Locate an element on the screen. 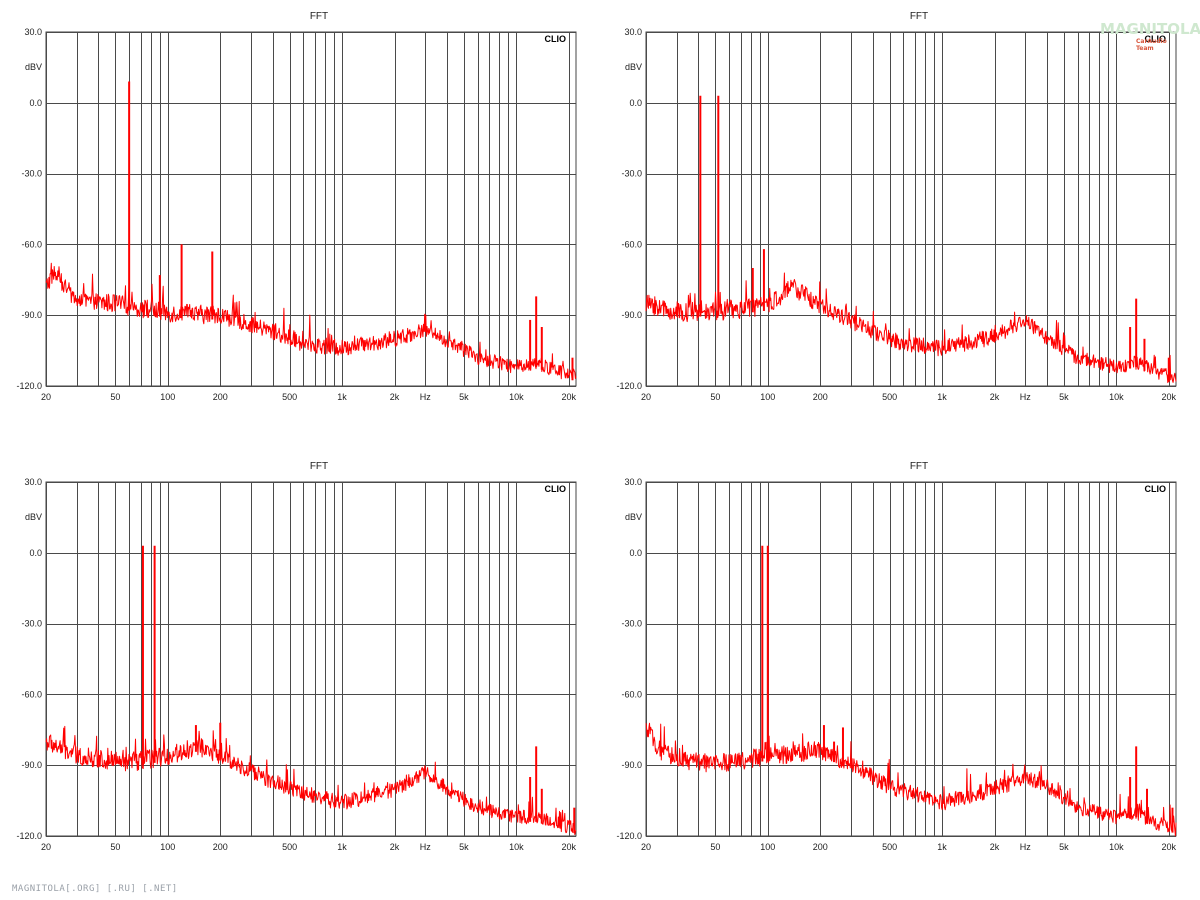 Image resolution: width=1200 pixels, height=900 pixels. site-watermark: MAGNITOLA[.ORG] [.RU] [.NET] is located at coordinates (95, 889).